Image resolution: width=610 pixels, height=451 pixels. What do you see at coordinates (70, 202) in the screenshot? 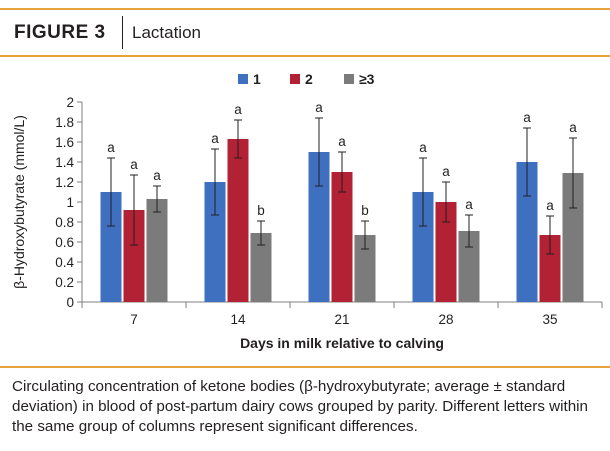
I see `y-tick-label: 1` at bounding box center [70, 202].